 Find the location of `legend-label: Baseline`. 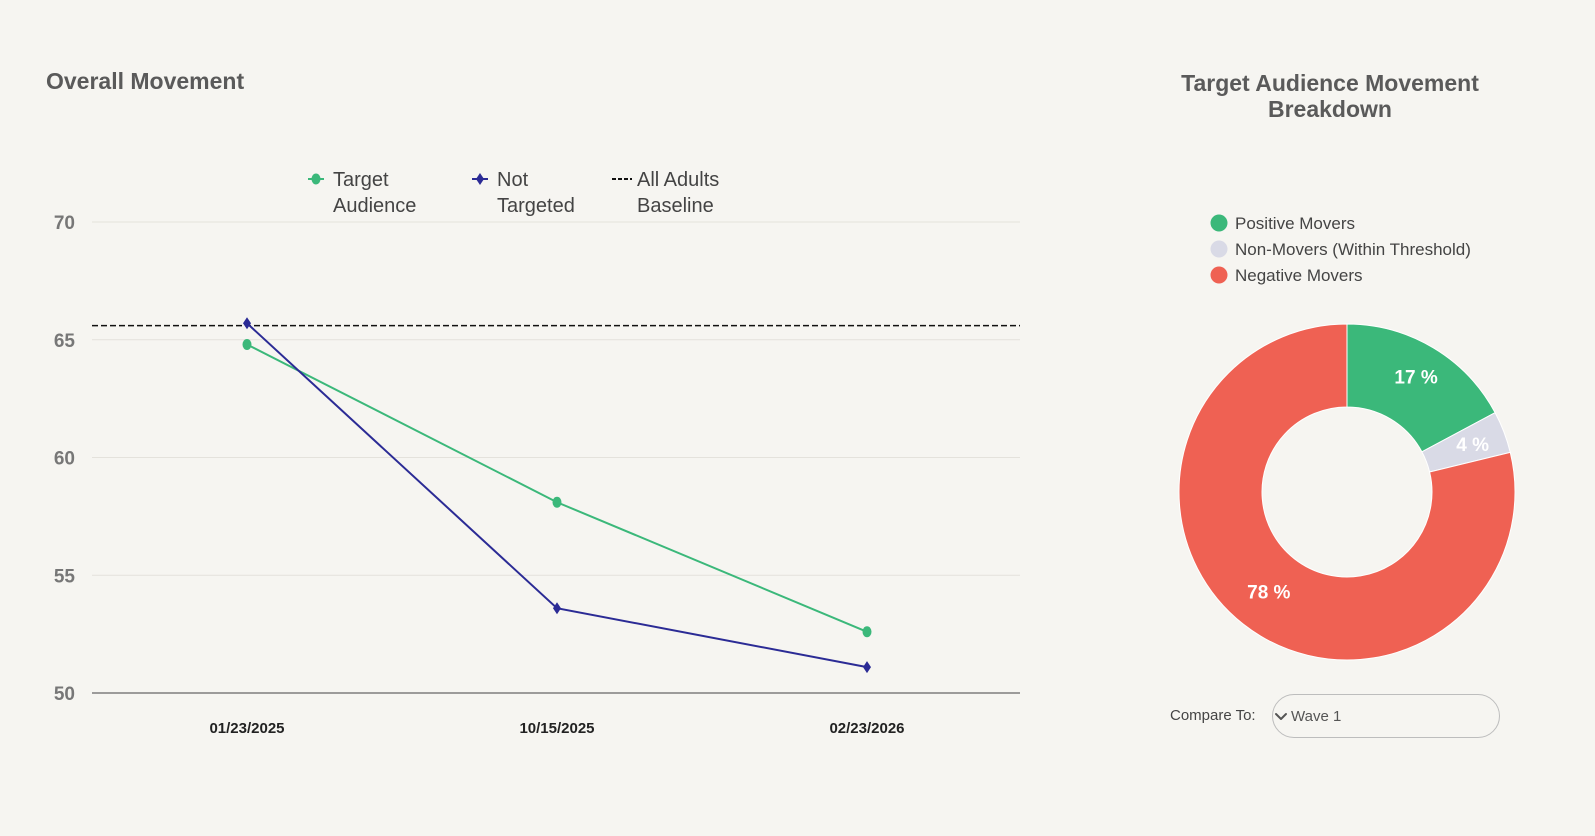

legend-label: Baseline is located at coordinates (675, 206).